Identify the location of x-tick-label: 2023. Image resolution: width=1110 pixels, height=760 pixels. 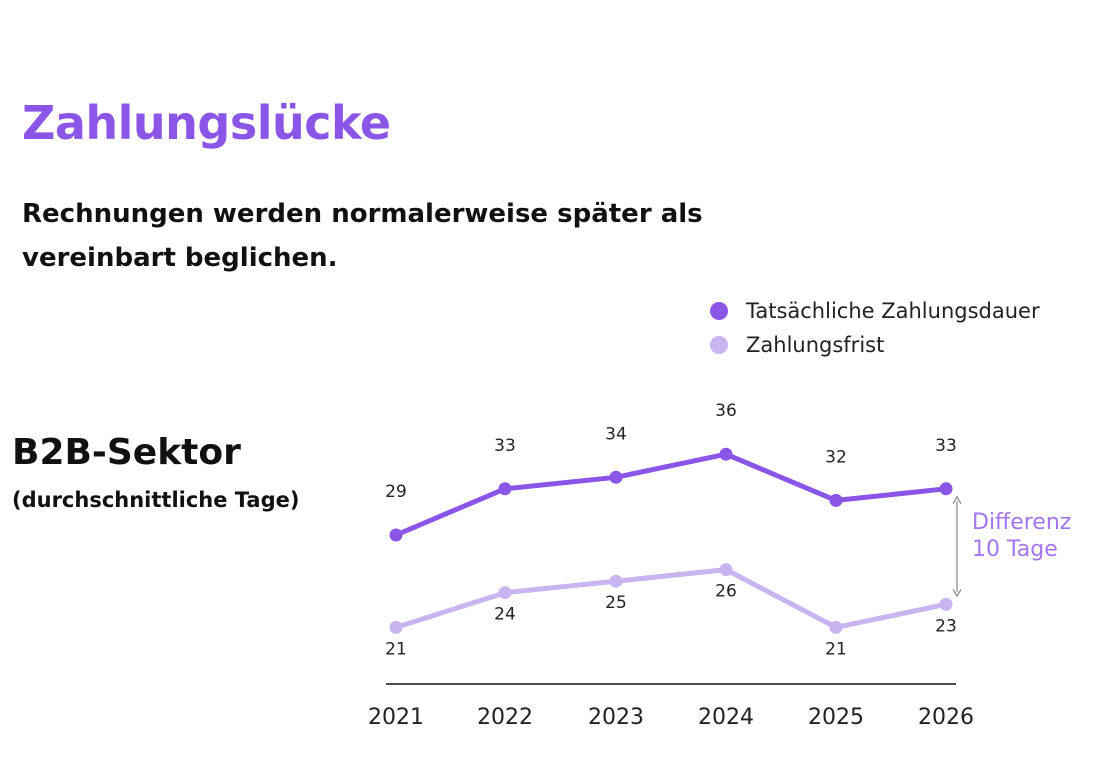
(616, 717).